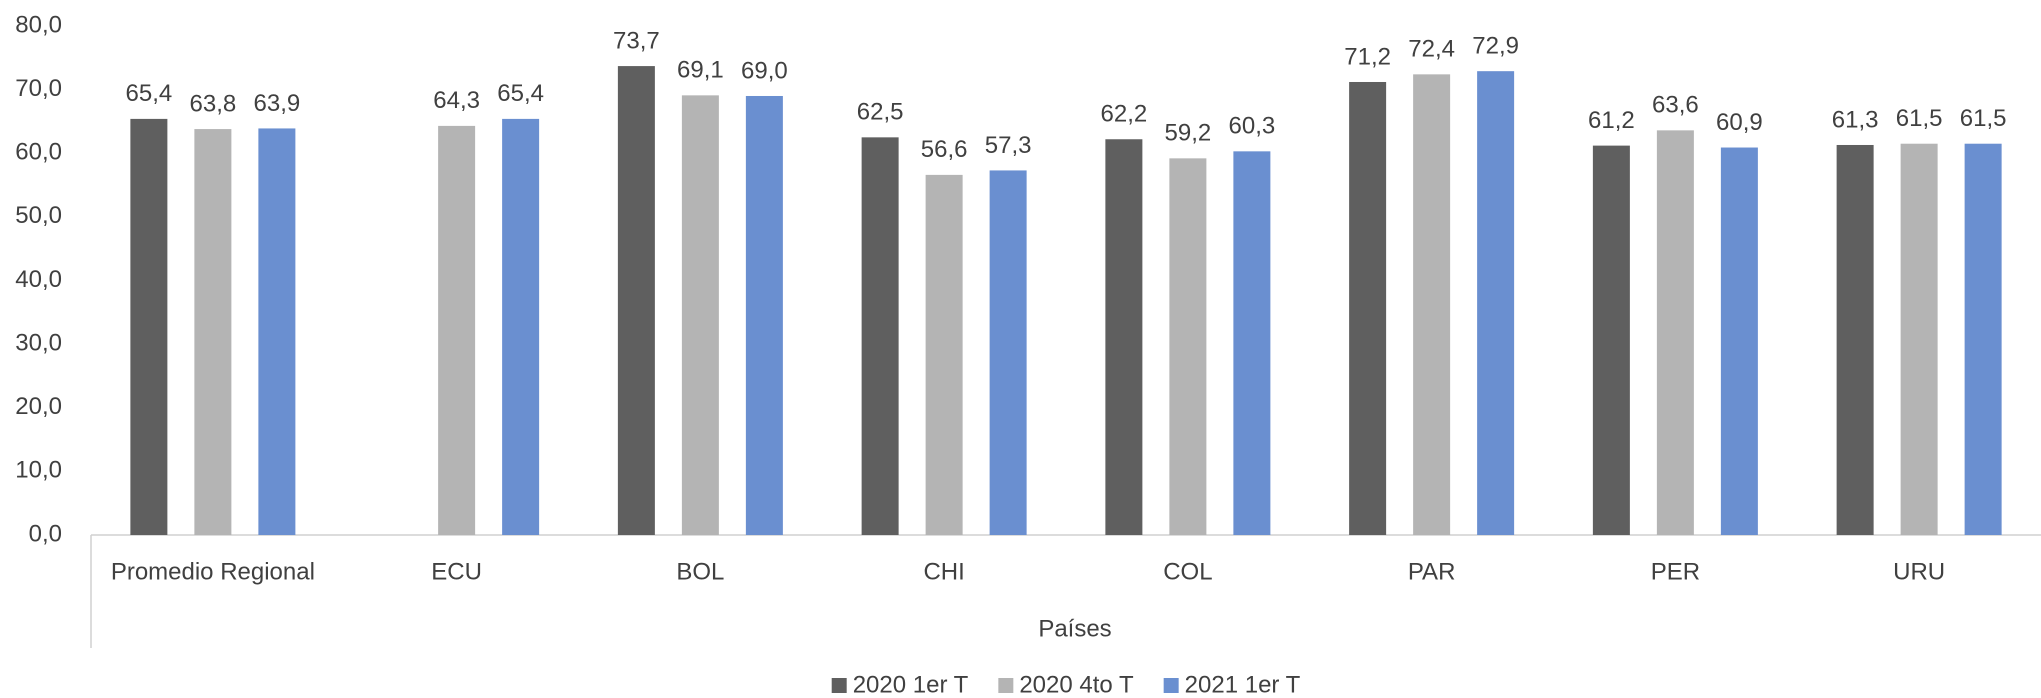  I want to click on x-tick-label: CHI, so click(943, 571).